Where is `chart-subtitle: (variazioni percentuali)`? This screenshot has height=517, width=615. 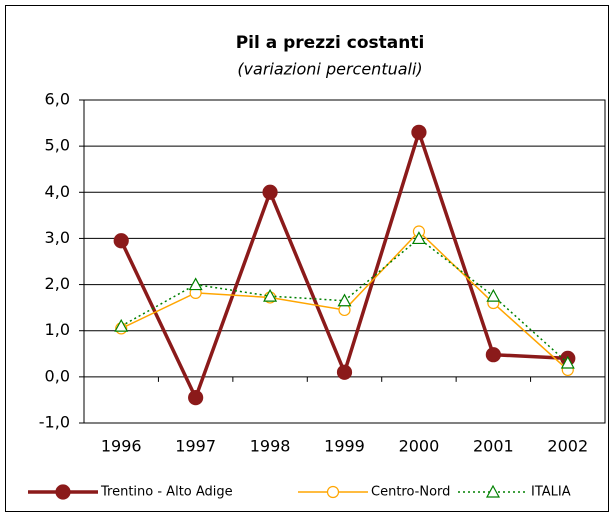
chart-subtitle: (variazioni percentuali) is located at coordinates (329, 69).